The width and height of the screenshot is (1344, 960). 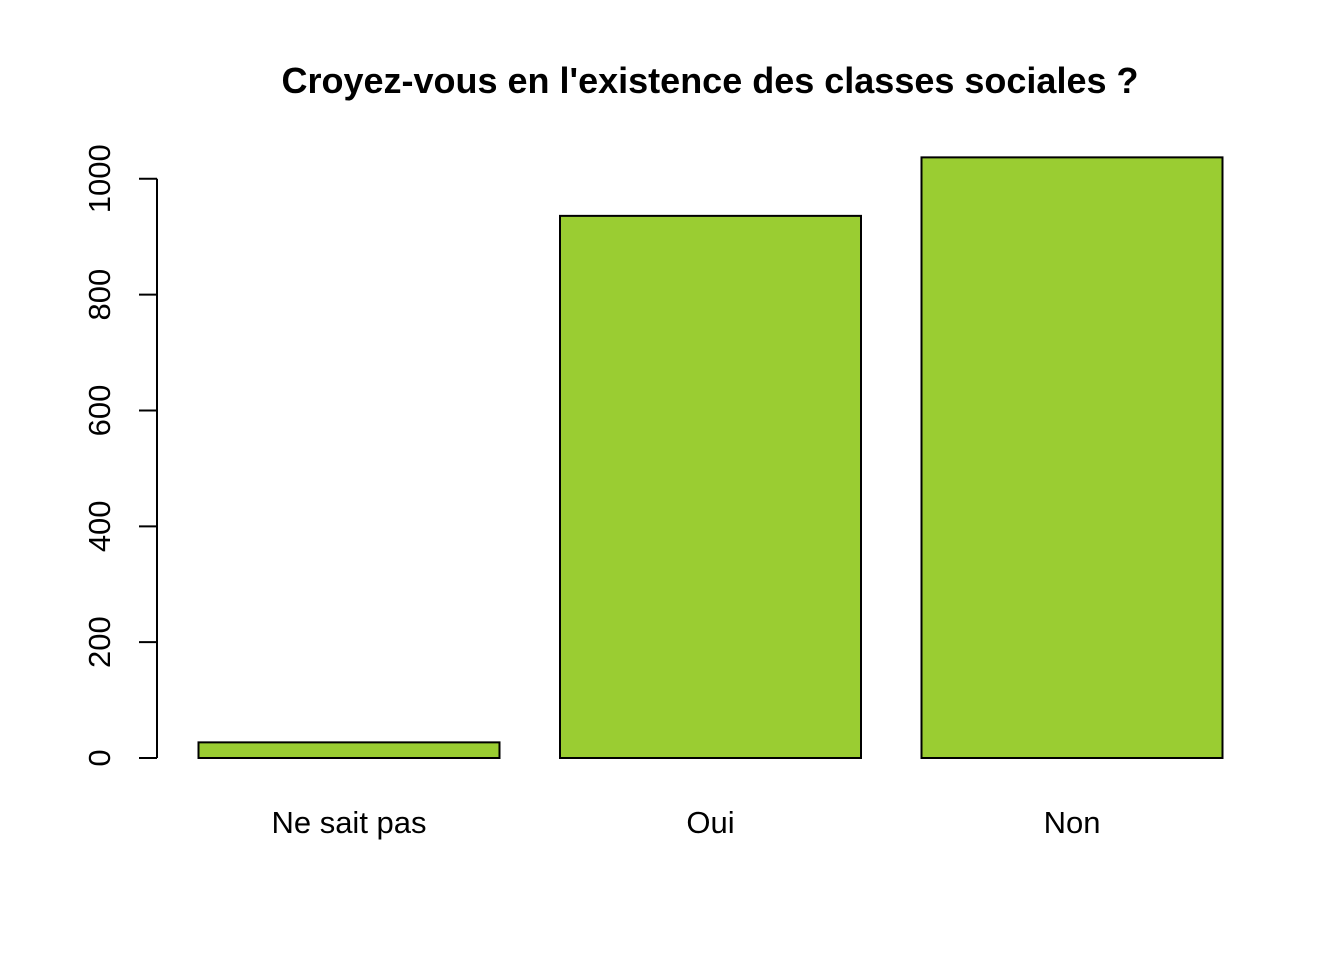 What do you see at coordinates (348, 822) in the screenshot?
I see `x-category-label: Ne sait pas` at bounding box center [348, 822].